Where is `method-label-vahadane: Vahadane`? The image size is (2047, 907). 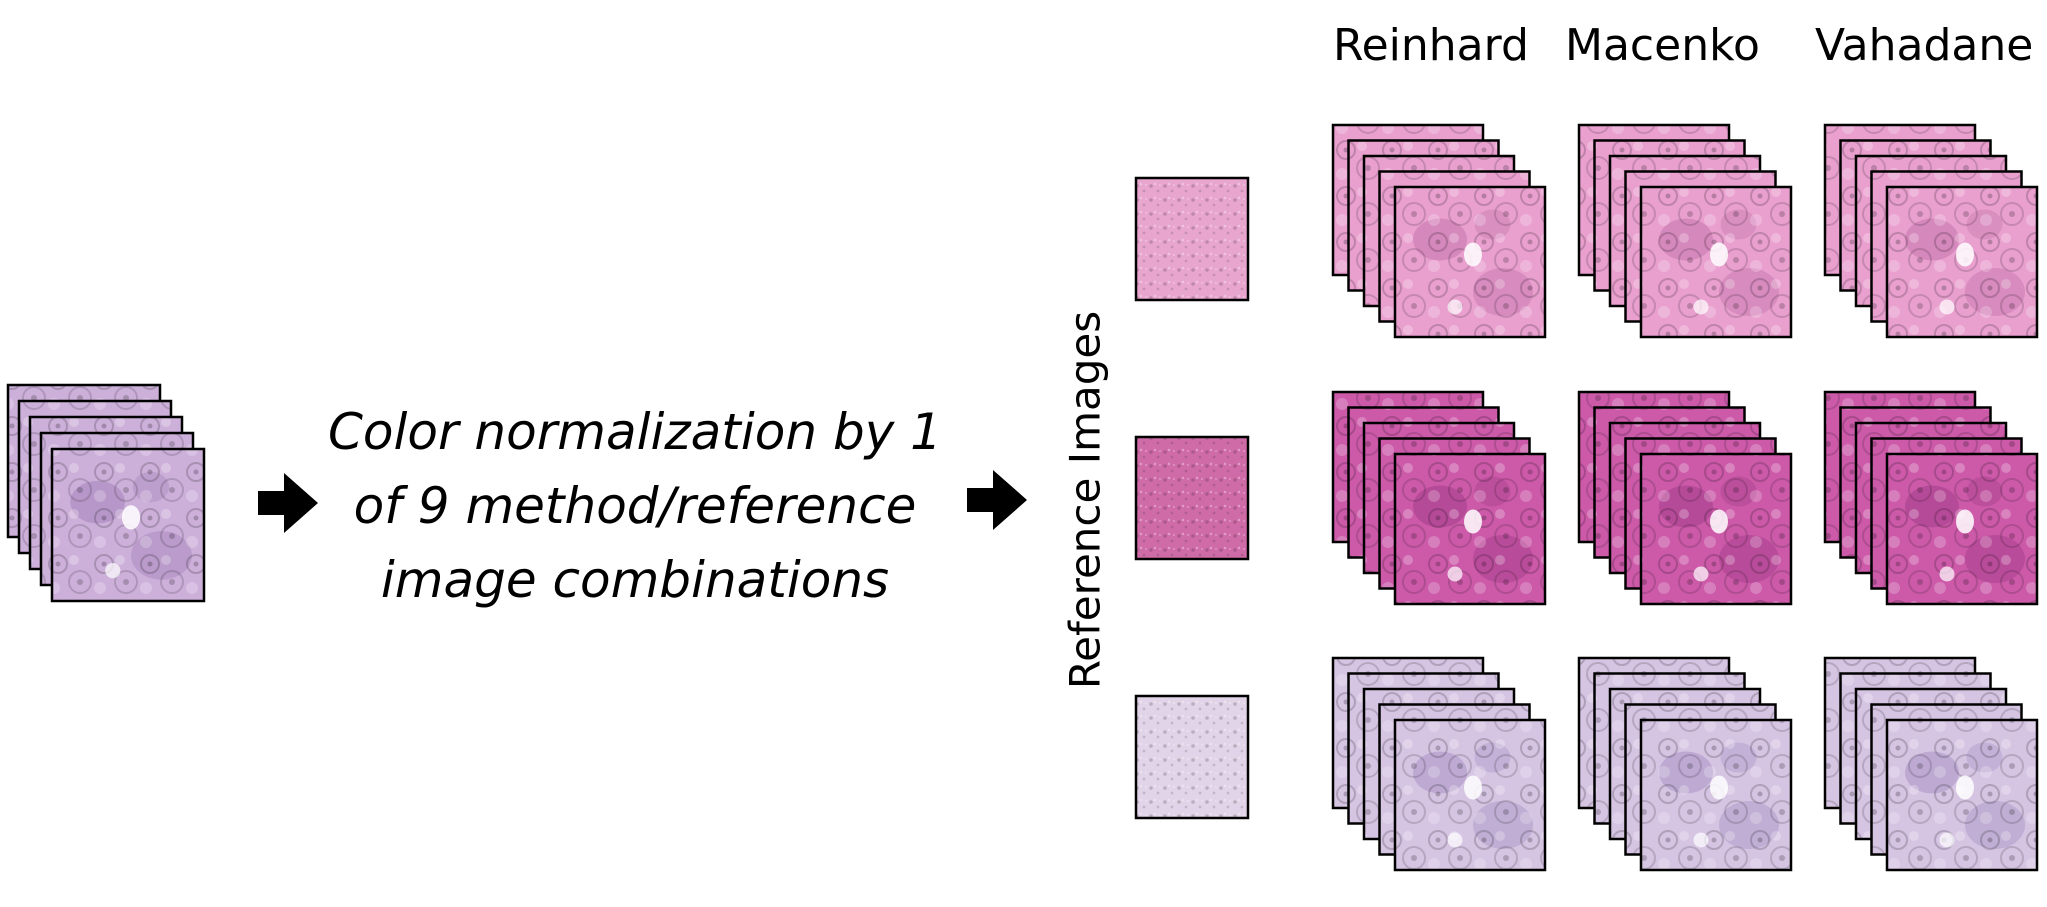
method-label-vahadane: Vahadane is located at coordinates (1924, 45).